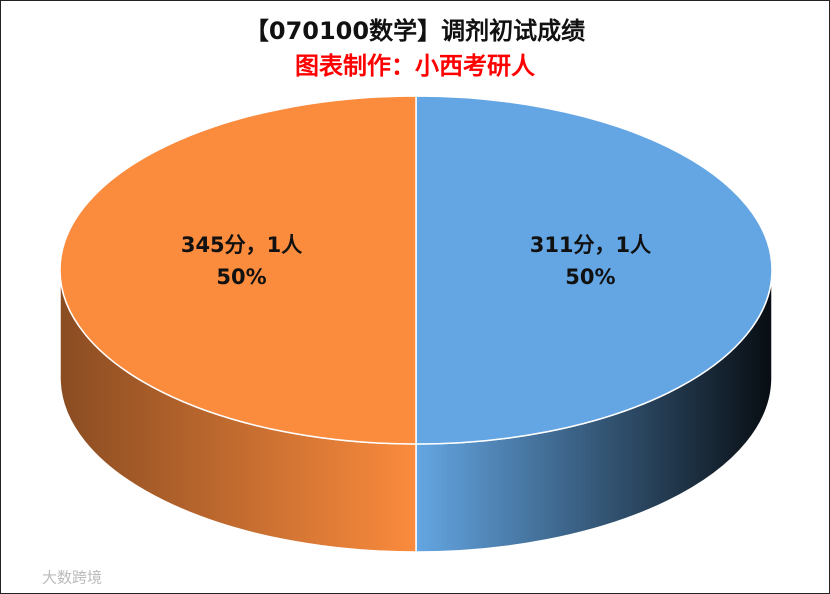  I want to click on slice-category-label: 311分，1人, so click(590, 245).